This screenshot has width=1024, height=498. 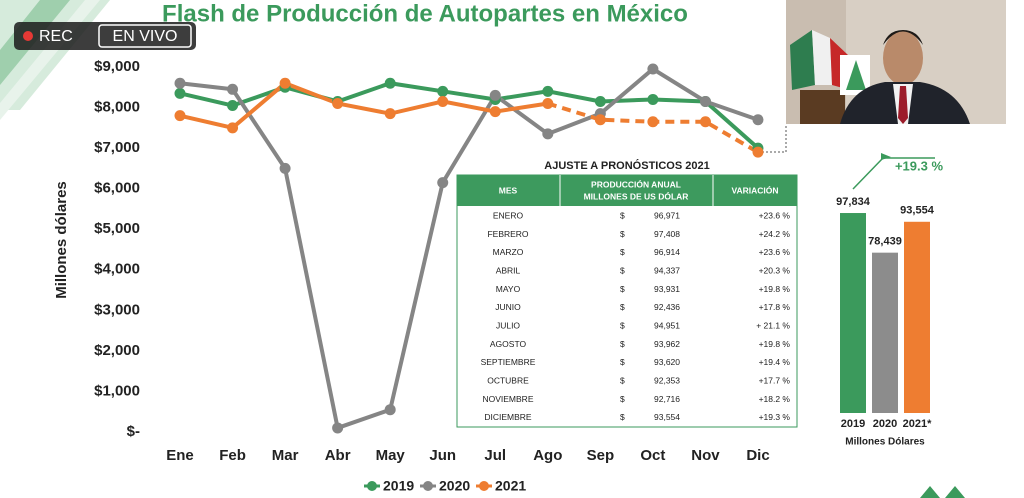 I want to click on x-tick-label: 2020, so click(x=885, y=424).